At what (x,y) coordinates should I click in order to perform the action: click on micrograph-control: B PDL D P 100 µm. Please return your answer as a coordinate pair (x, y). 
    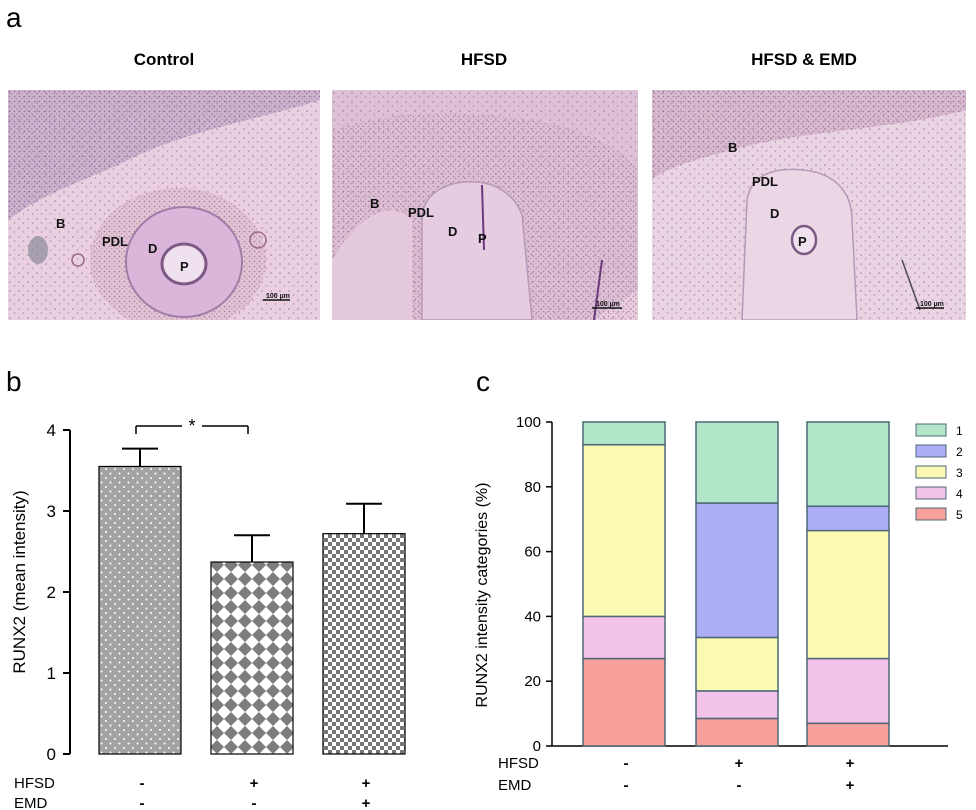
    Looking at the image, I should click on (164, 205).